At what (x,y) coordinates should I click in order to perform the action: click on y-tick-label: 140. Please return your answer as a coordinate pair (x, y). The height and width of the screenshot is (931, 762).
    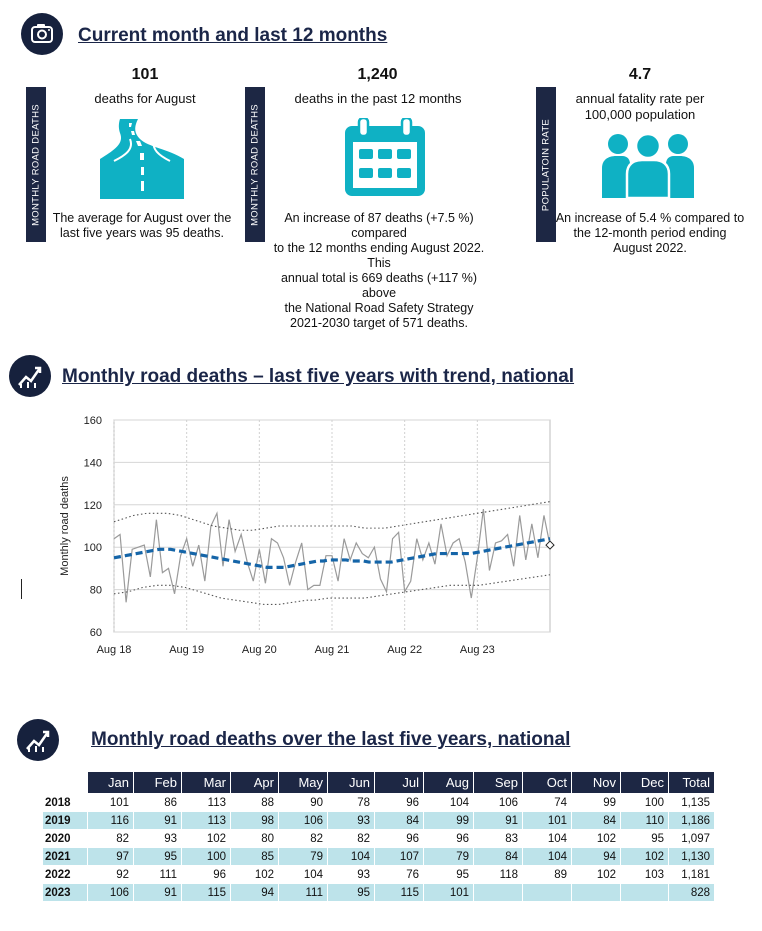
    Looking at the image, I should click on (93, 463).